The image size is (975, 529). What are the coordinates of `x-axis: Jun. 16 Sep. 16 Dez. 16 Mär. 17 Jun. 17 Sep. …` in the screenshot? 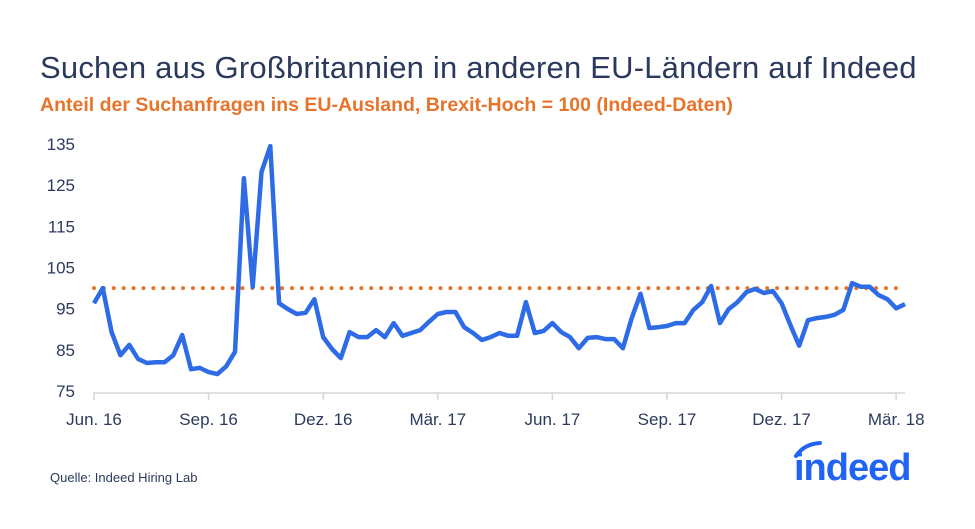 It's located at (495, 410).